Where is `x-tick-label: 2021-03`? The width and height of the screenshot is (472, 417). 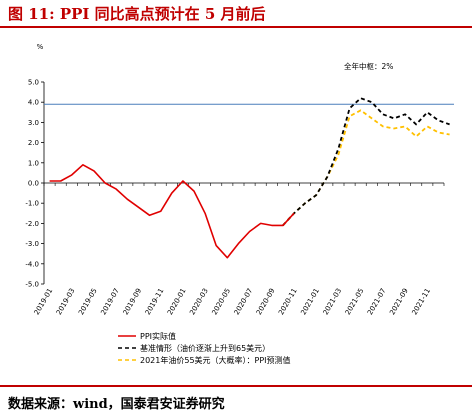 x-tick-label: 2021-03 is located at coordinates (333, 301).